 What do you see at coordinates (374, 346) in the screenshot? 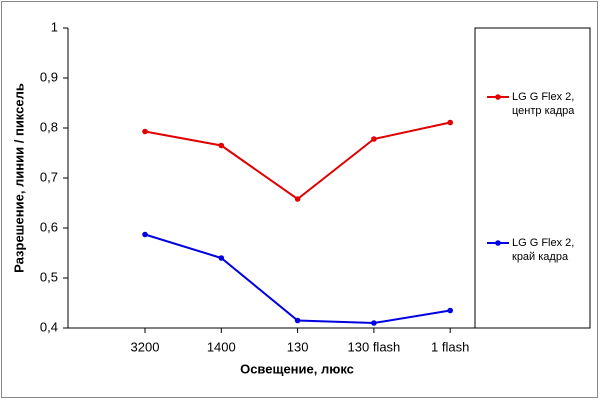
I see `x-tick-label: 130 flash` at bounding box center [374, 346].